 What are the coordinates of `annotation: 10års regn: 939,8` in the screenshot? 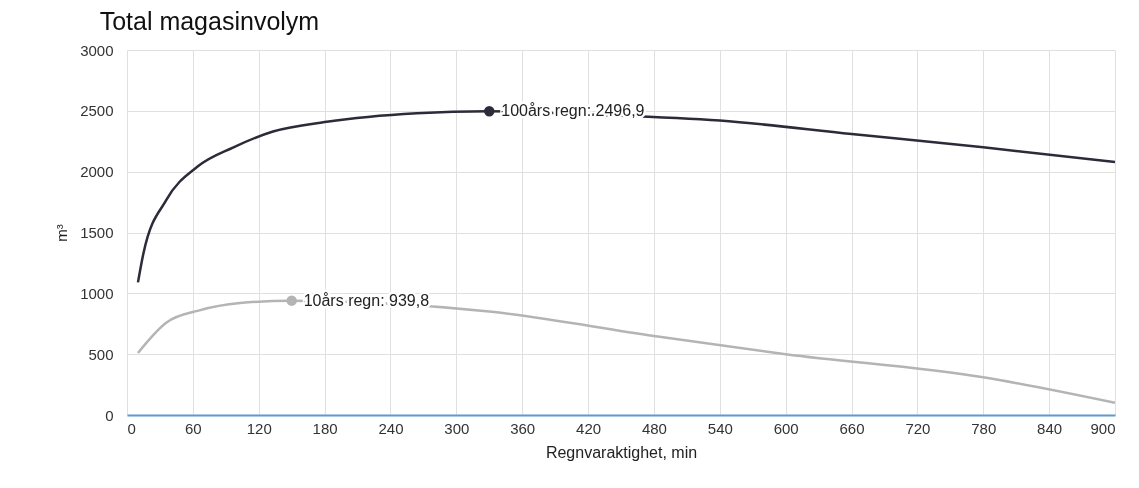 It's located at (366, 300).